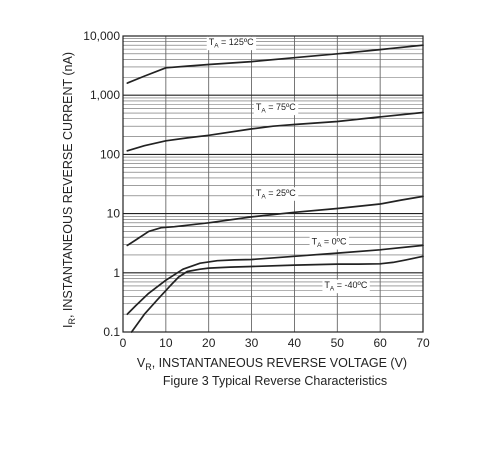  I want to click on x-tick-label: 10, so click(166, 343).